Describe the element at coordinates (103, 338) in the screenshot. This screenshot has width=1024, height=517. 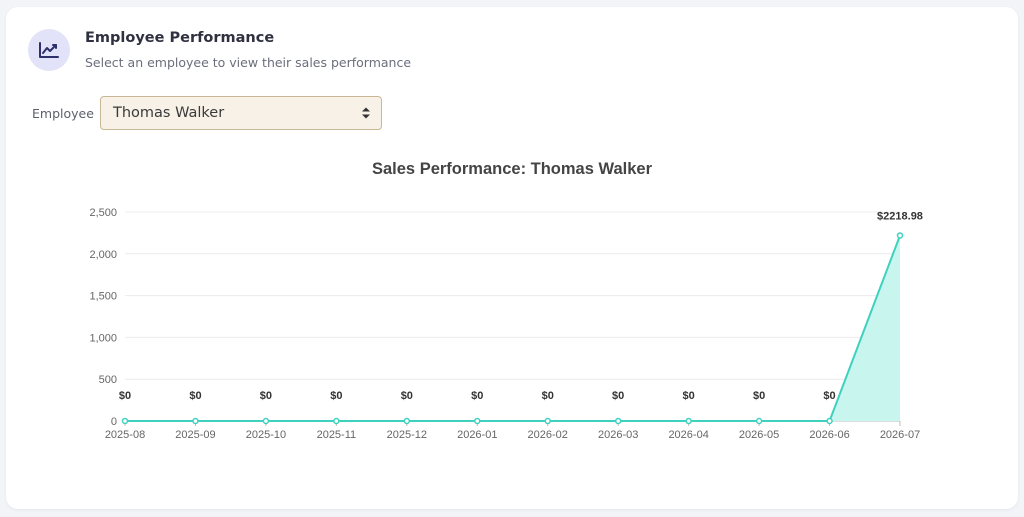
I see `y-tick-label: 1,000` at that location.